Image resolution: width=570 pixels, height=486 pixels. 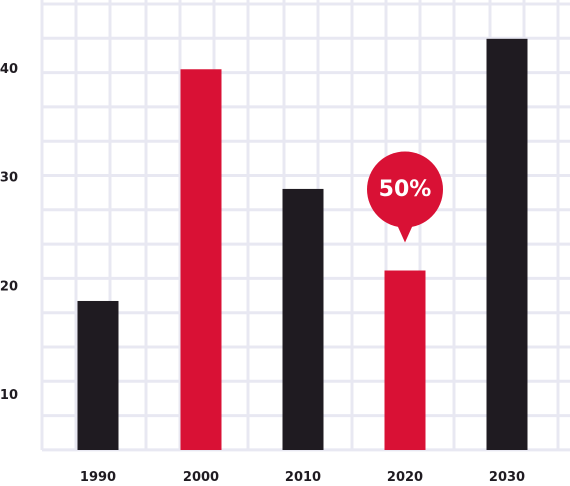 I want to click on annotation-badge: 50%, so click(x=405, y=197).